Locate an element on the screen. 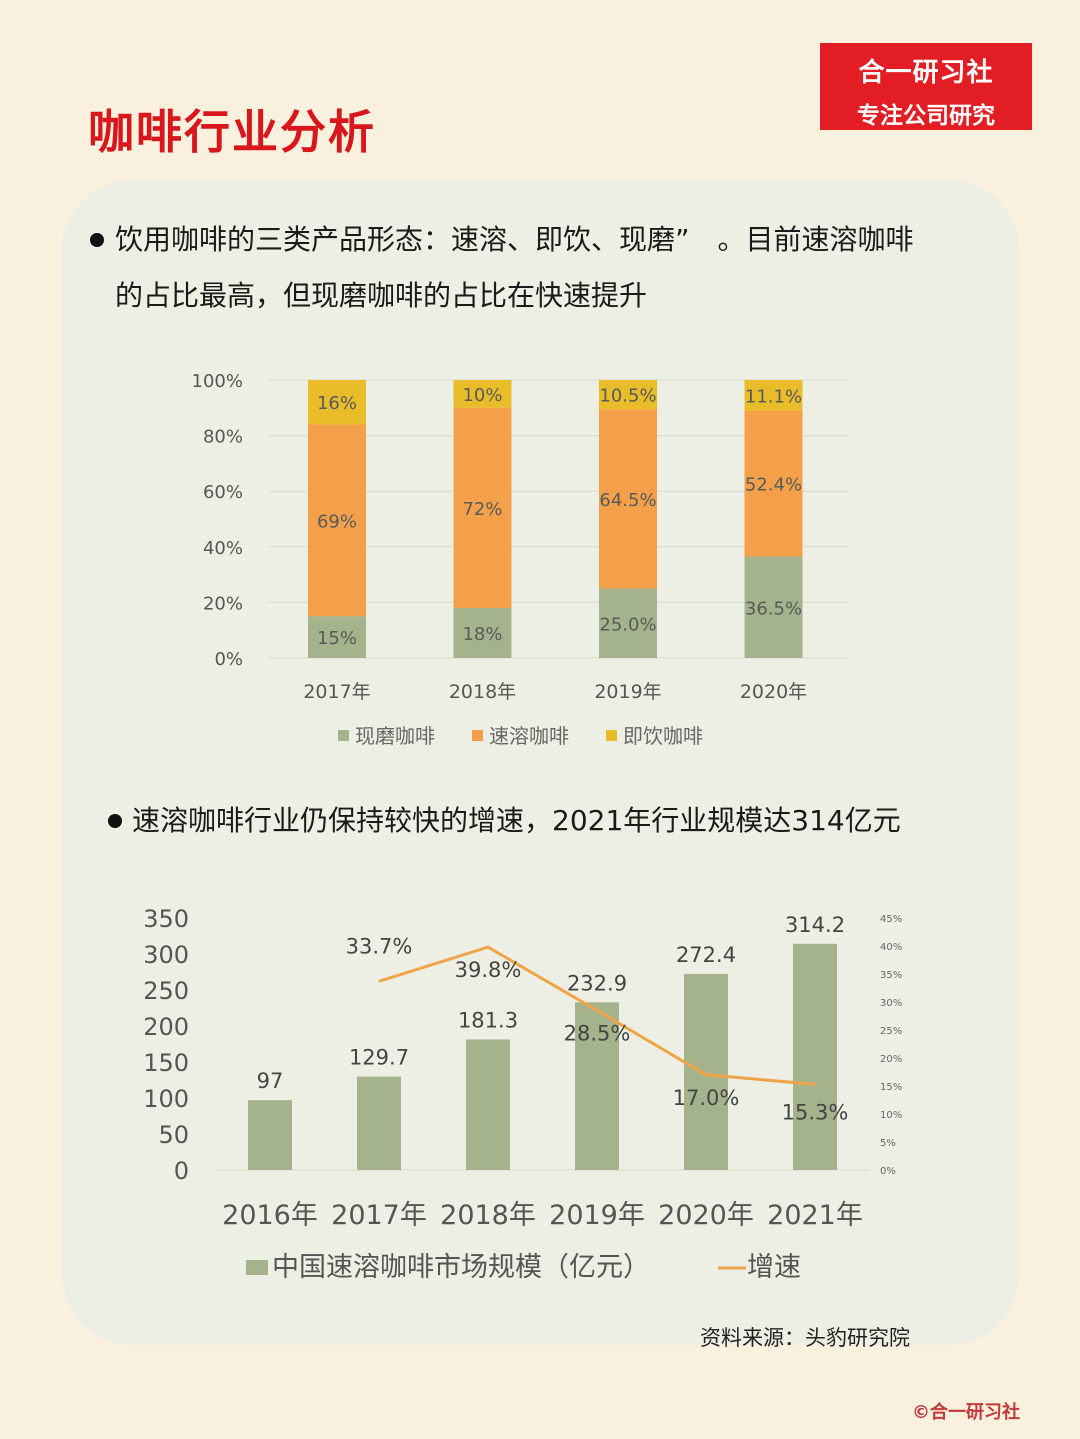 The image size is (1080, 1439). c1-data-label: 52.4% is located at coordinates (773, 485).